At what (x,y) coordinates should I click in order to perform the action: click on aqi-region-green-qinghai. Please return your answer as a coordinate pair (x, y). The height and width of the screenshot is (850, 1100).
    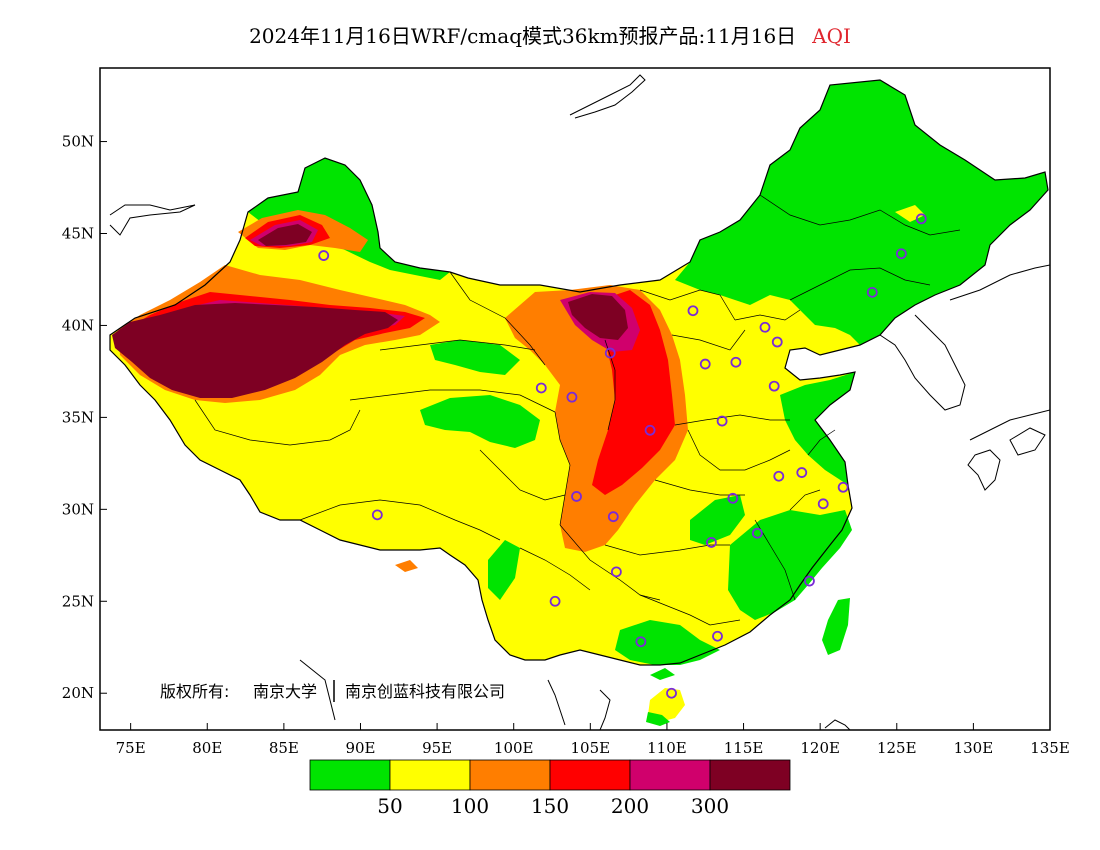
    Looking at the image, I should click on (480, 421).